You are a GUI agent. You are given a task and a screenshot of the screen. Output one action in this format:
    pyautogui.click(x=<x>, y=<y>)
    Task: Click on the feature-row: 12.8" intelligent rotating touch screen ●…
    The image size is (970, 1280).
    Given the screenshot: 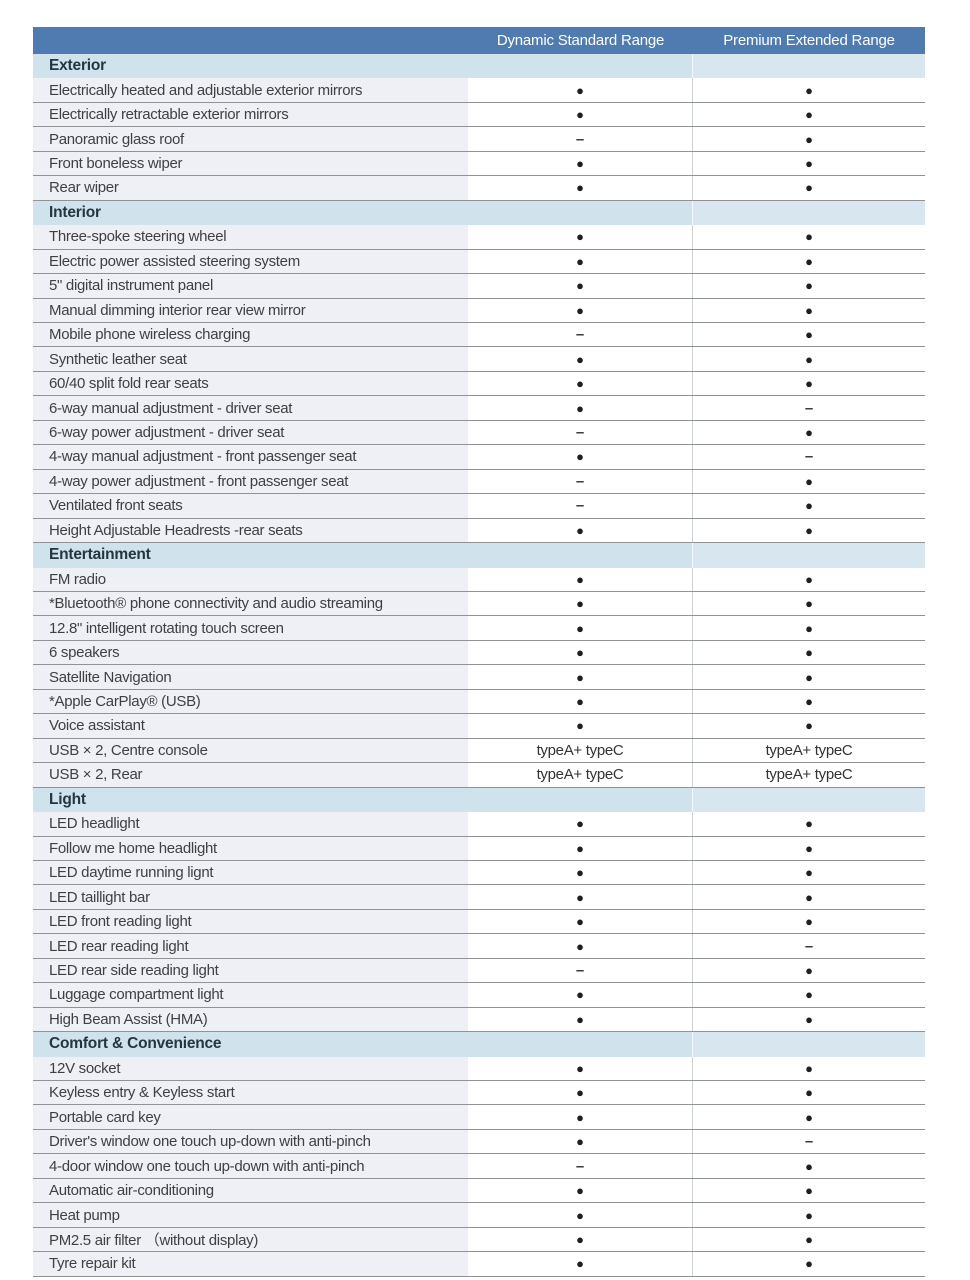 What is the action you would take?
    pyautogui.click(x=479, y=628)
    